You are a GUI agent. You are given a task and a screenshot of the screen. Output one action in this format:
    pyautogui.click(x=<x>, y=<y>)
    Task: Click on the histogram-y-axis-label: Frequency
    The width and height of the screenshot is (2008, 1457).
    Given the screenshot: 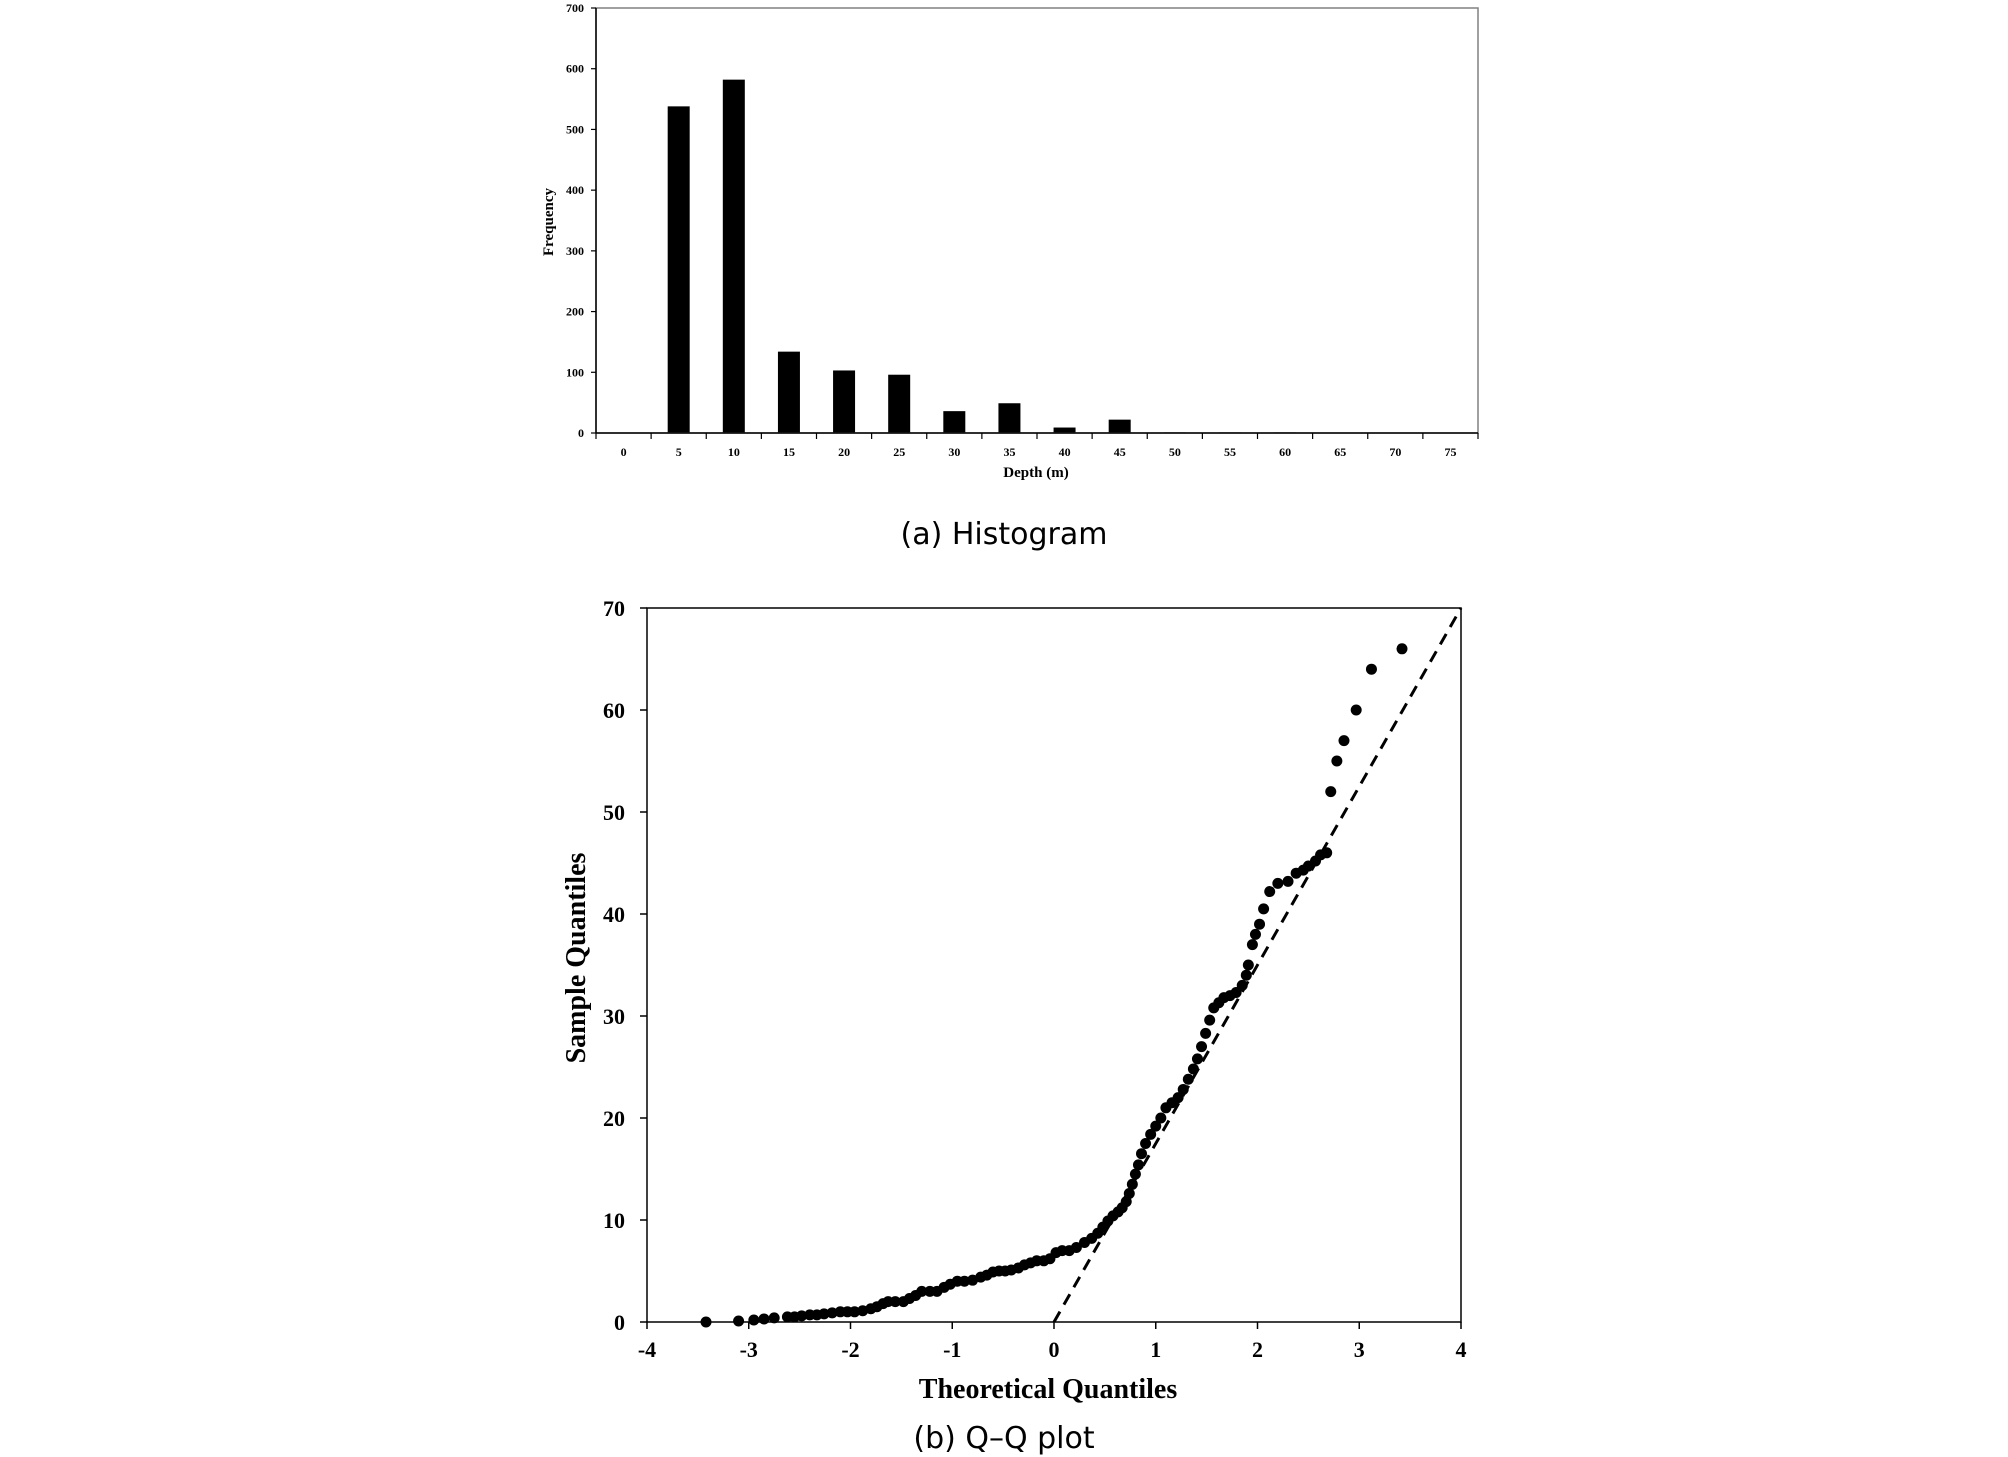 What is the action you would take?
    pyautogui.click(x=549, y=221)
    